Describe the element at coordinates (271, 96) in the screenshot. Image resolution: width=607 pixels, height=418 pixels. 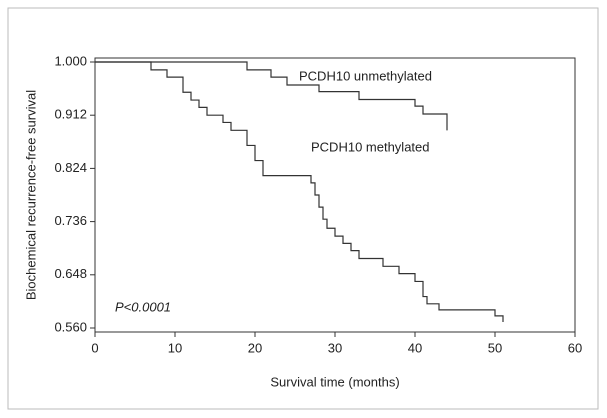
I see `survival-curve` at that location.